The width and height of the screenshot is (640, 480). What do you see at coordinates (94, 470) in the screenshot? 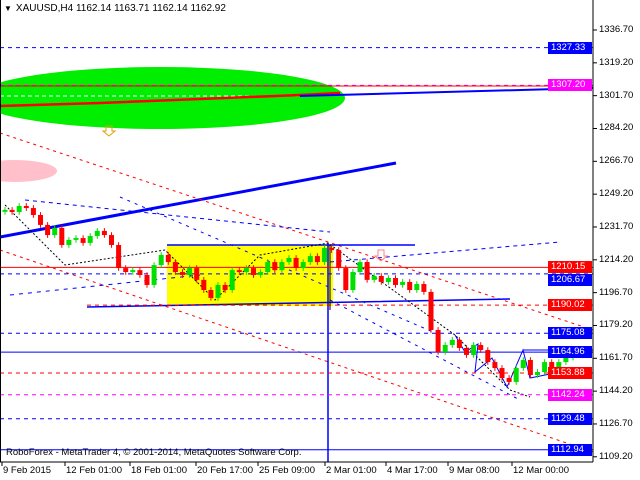
I see `x-tick-label: 12 Feb 01:00` at bounding box center [94, 470].